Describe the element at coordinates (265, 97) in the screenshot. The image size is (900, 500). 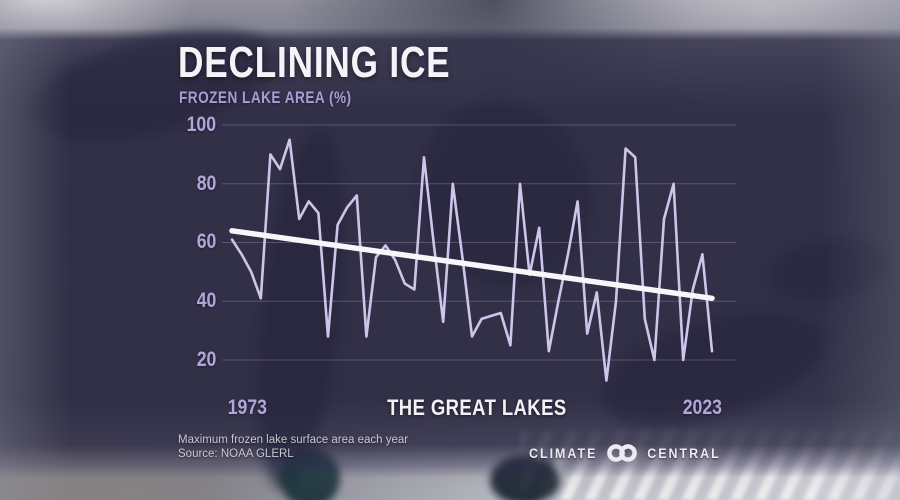
I see `page-subtitle: FROZEN LAKE AREA (%)` at that location.